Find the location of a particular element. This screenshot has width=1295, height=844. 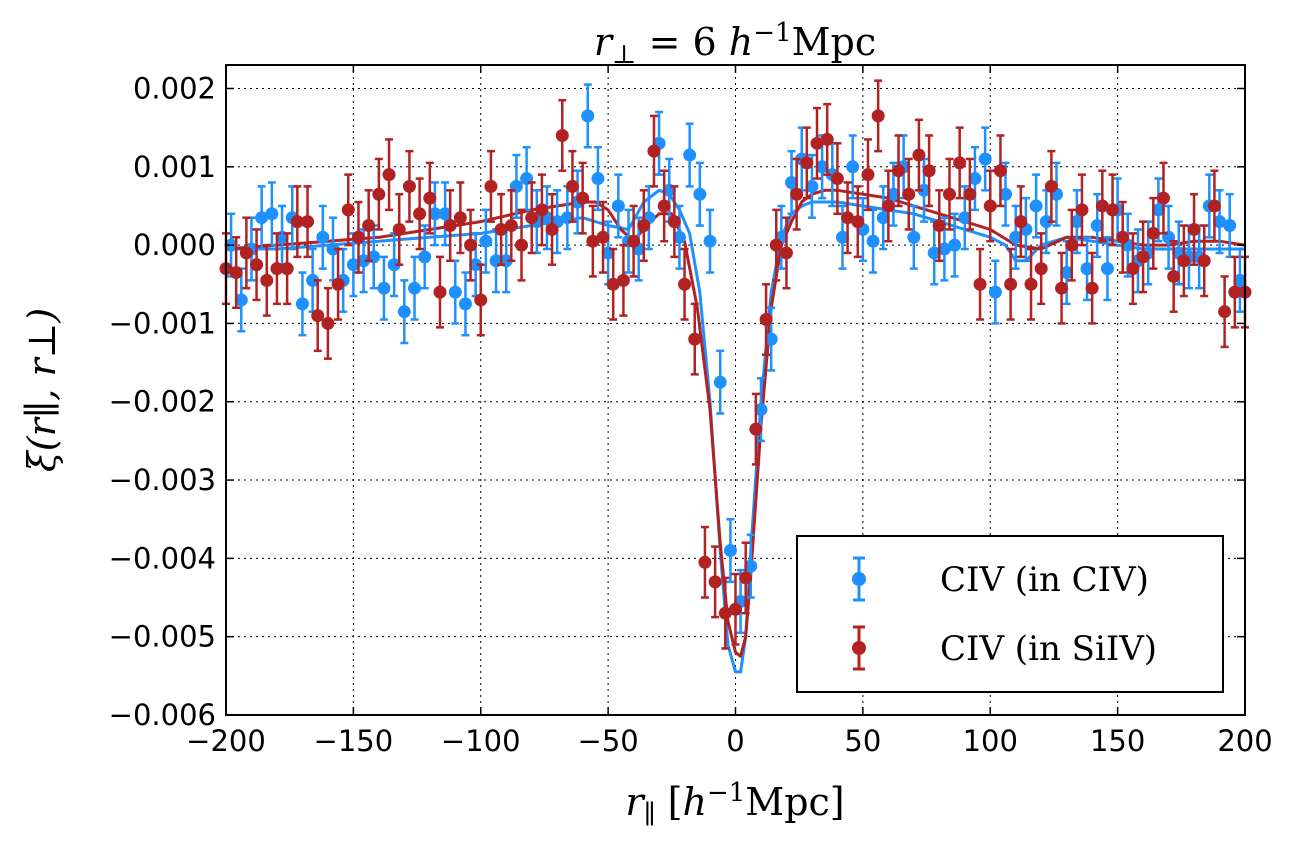

legend-entry-civ-in-civ: CIV (in CIV) is located at coordinates (1000, 579).